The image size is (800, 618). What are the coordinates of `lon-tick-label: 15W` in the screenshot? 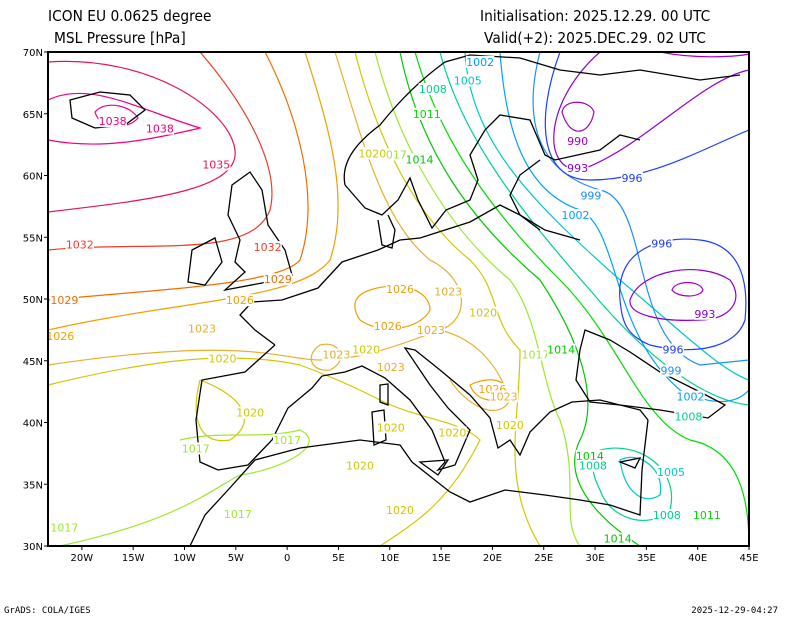 It's located at (133, 558).